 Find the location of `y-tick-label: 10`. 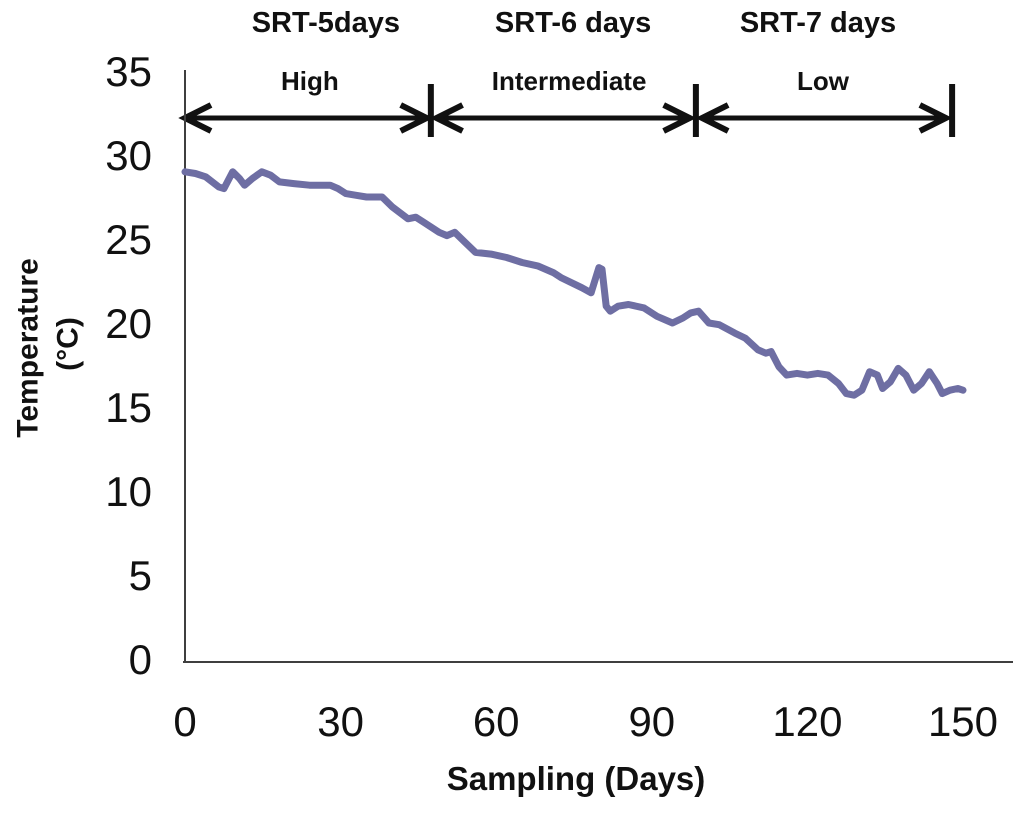

y-tick-label: 10 is located at coordinates (128, 491).